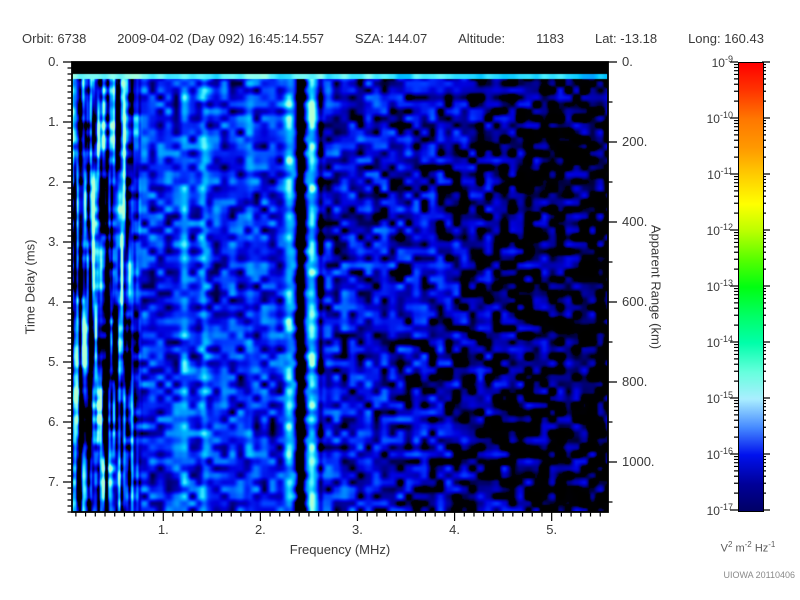 The width and height of the screenshot is (800, 600). Describe the element at coordinates (482, 38) in the screenshot. I see `header-field: Altitude:` at that location.